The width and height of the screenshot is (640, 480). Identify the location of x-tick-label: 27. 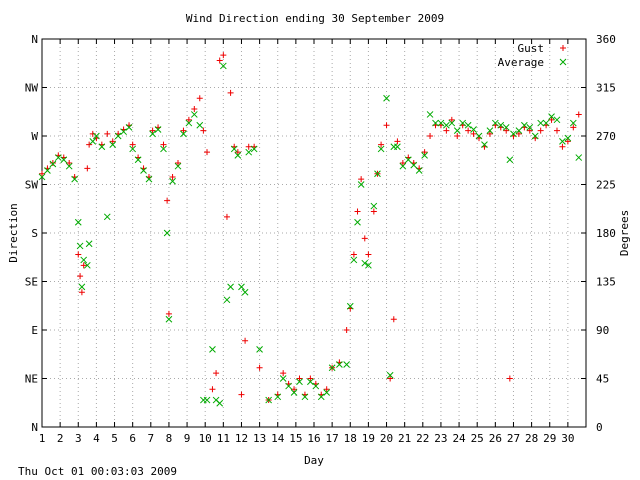
(513, 438).